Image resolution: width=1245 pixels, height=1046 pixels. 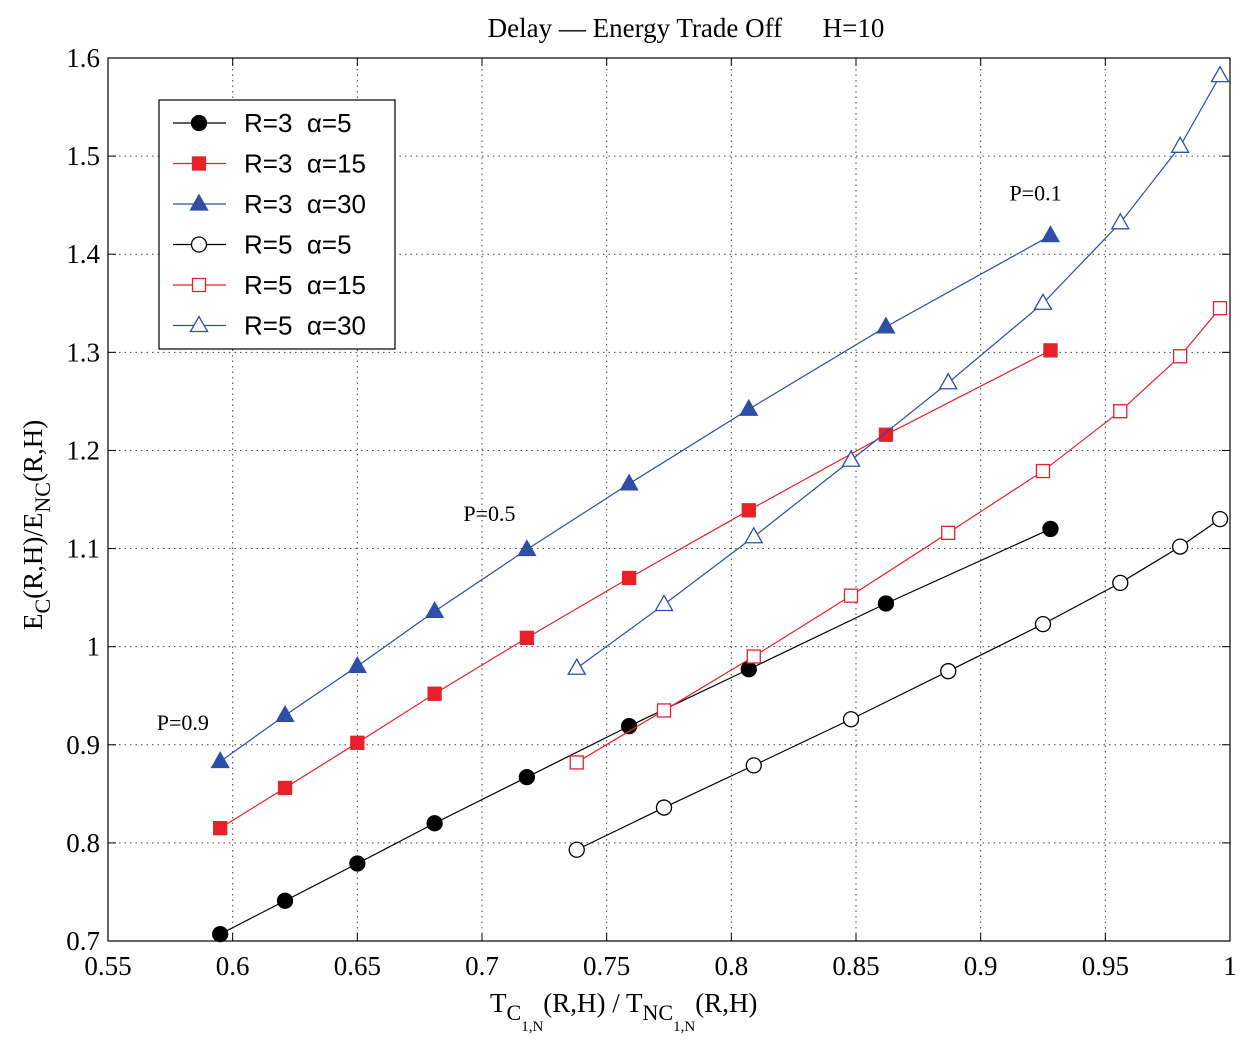 I want to click on legend-label: R=5 α=15, so click(x=305, y=285).